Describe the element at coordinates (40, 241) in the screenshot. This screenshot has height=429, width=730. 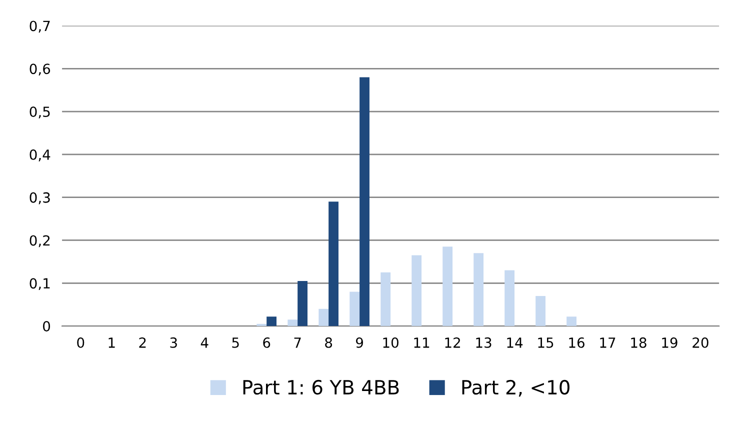
I see `y-tick-label: 0,2` at that location.